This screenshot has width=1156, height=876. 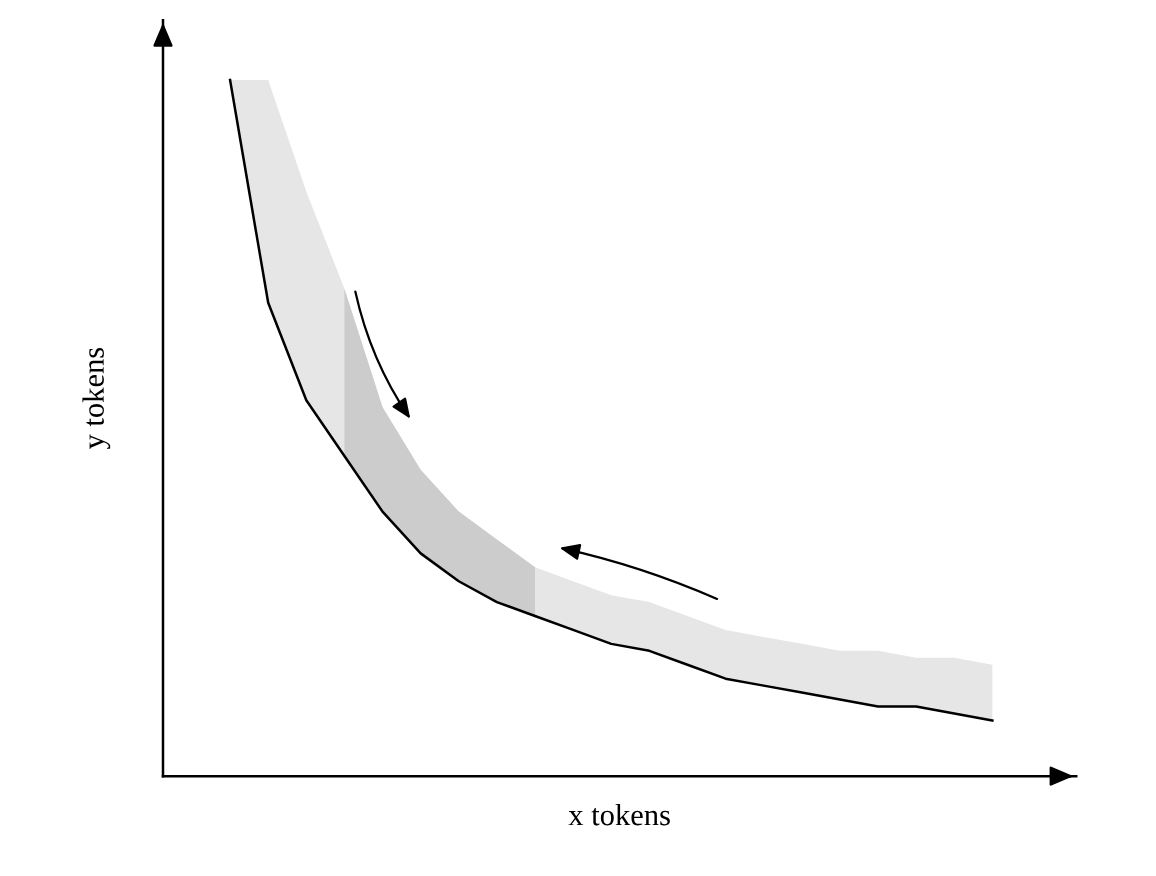 What do you see at coordinates (619, 814) in the screenshot?
I see `x-axis-title: x tokens` at bounding box center [619, 814].